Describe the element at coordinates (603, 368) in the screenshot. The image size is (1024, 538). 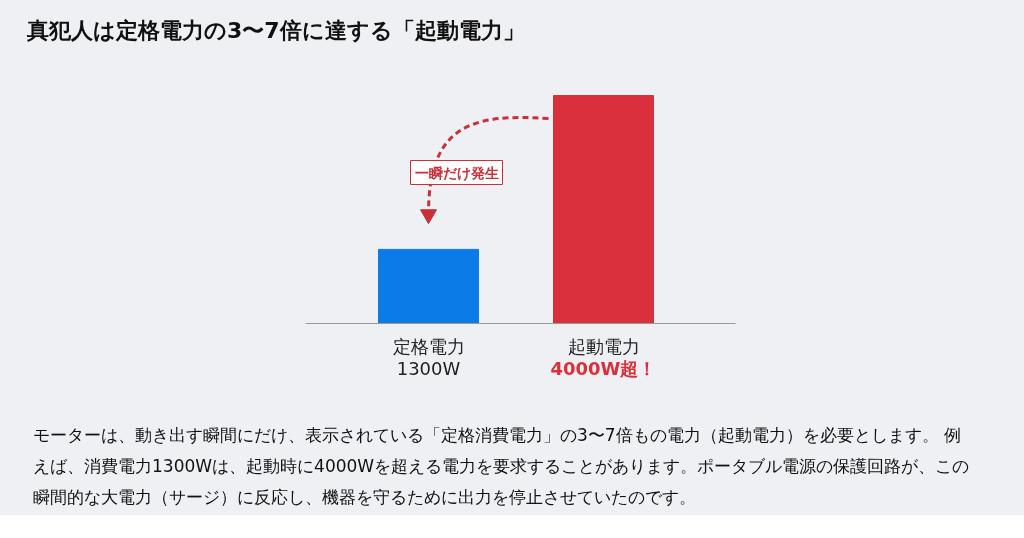
I see `data-label: 4000W超！` at that location.